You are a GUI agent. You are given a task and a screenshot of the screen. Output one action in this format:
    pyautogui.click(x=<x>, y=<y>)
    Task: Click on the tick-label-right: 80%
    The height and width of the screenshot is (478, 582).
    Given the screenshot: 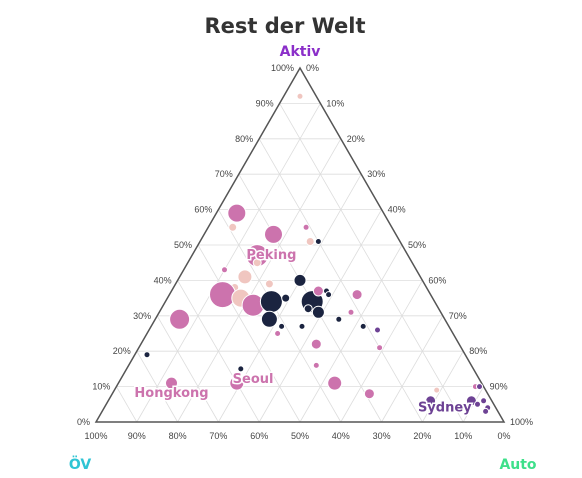 What is the action you would take?
    pyautogui.click(x=478, y=351)
    